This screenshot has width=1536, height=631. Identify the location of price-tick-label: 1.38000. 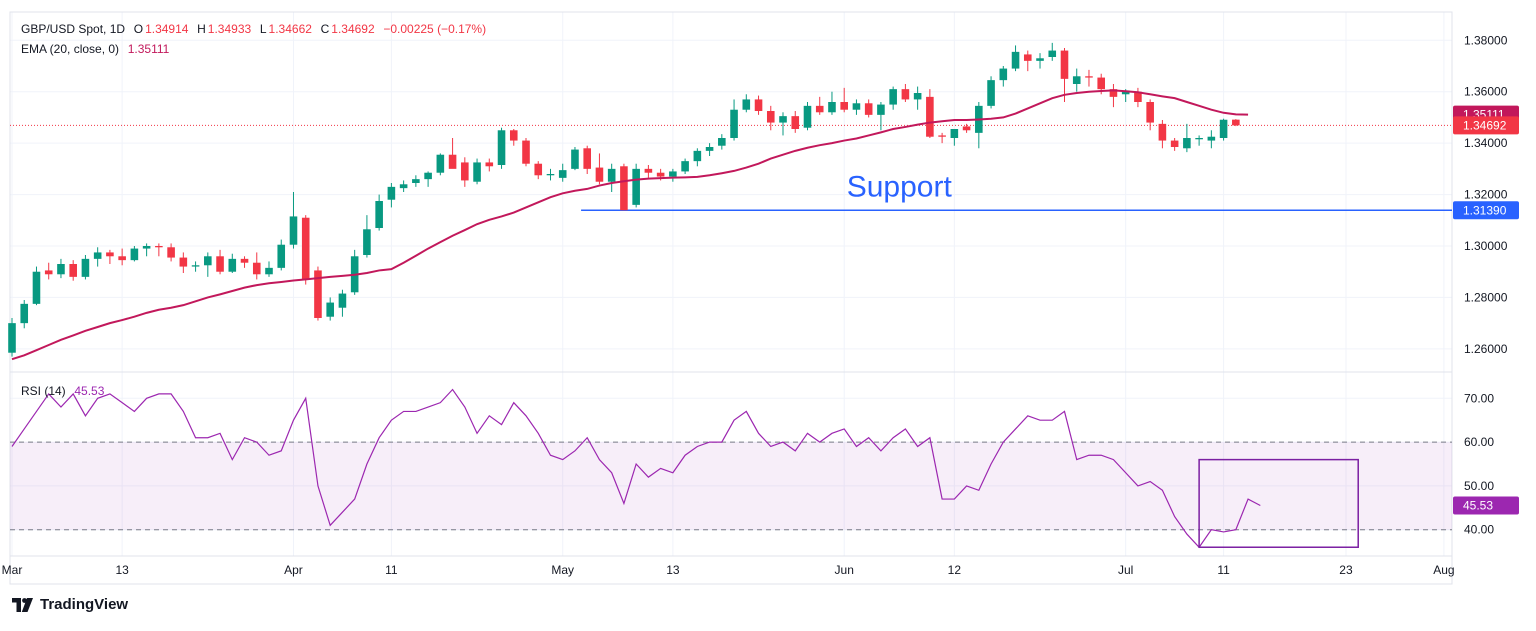
(1486, 40).